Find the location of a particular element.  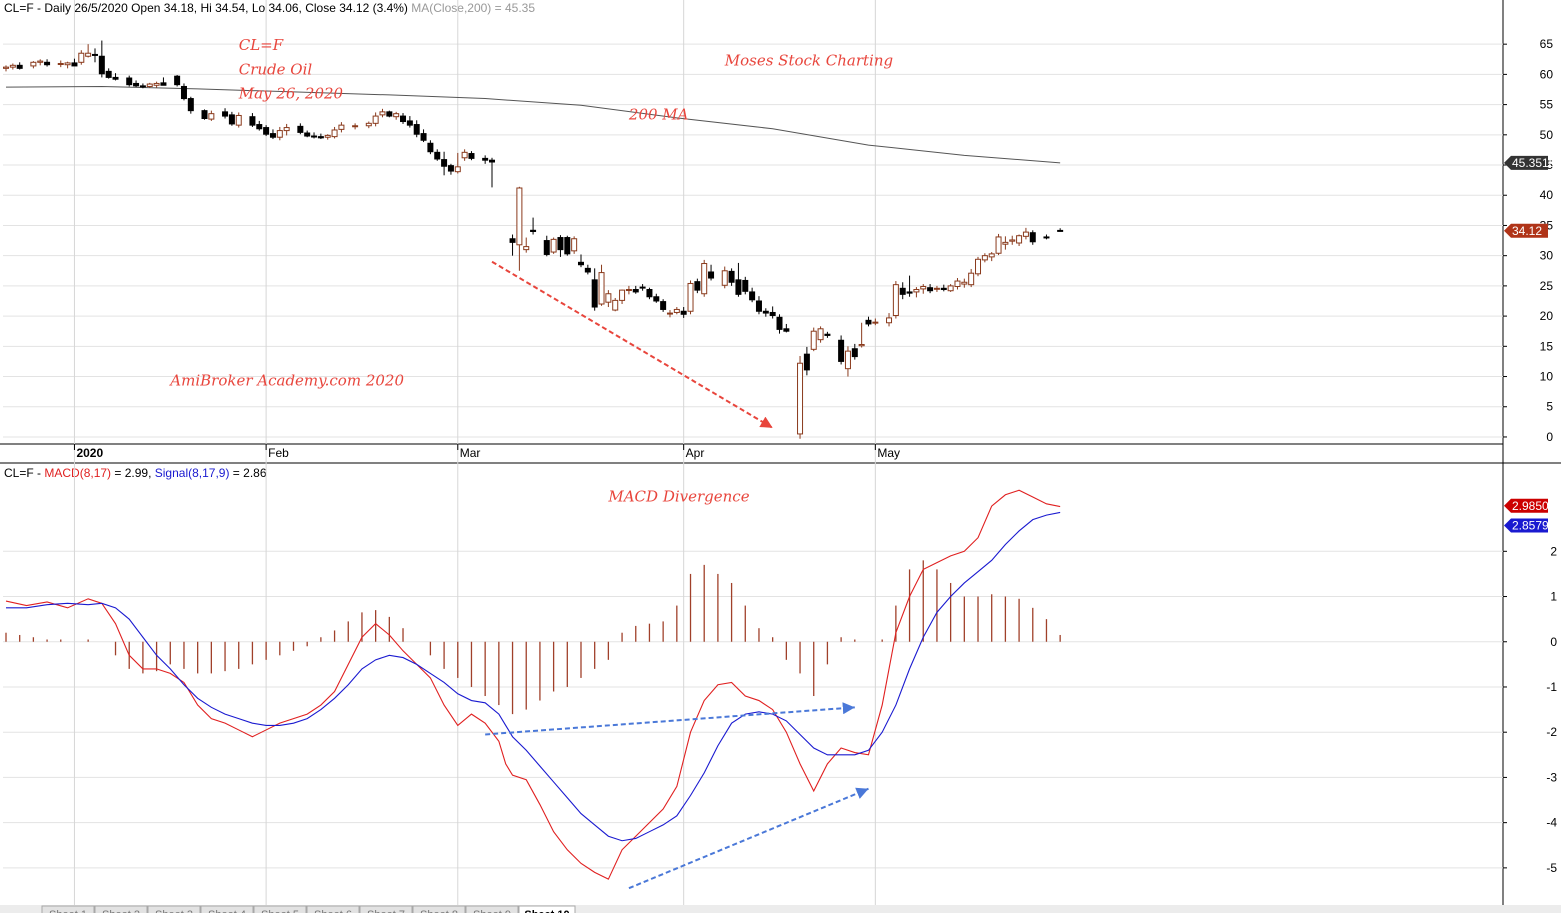

price-annotation: 200 MA is located at coordinates (658, 115).